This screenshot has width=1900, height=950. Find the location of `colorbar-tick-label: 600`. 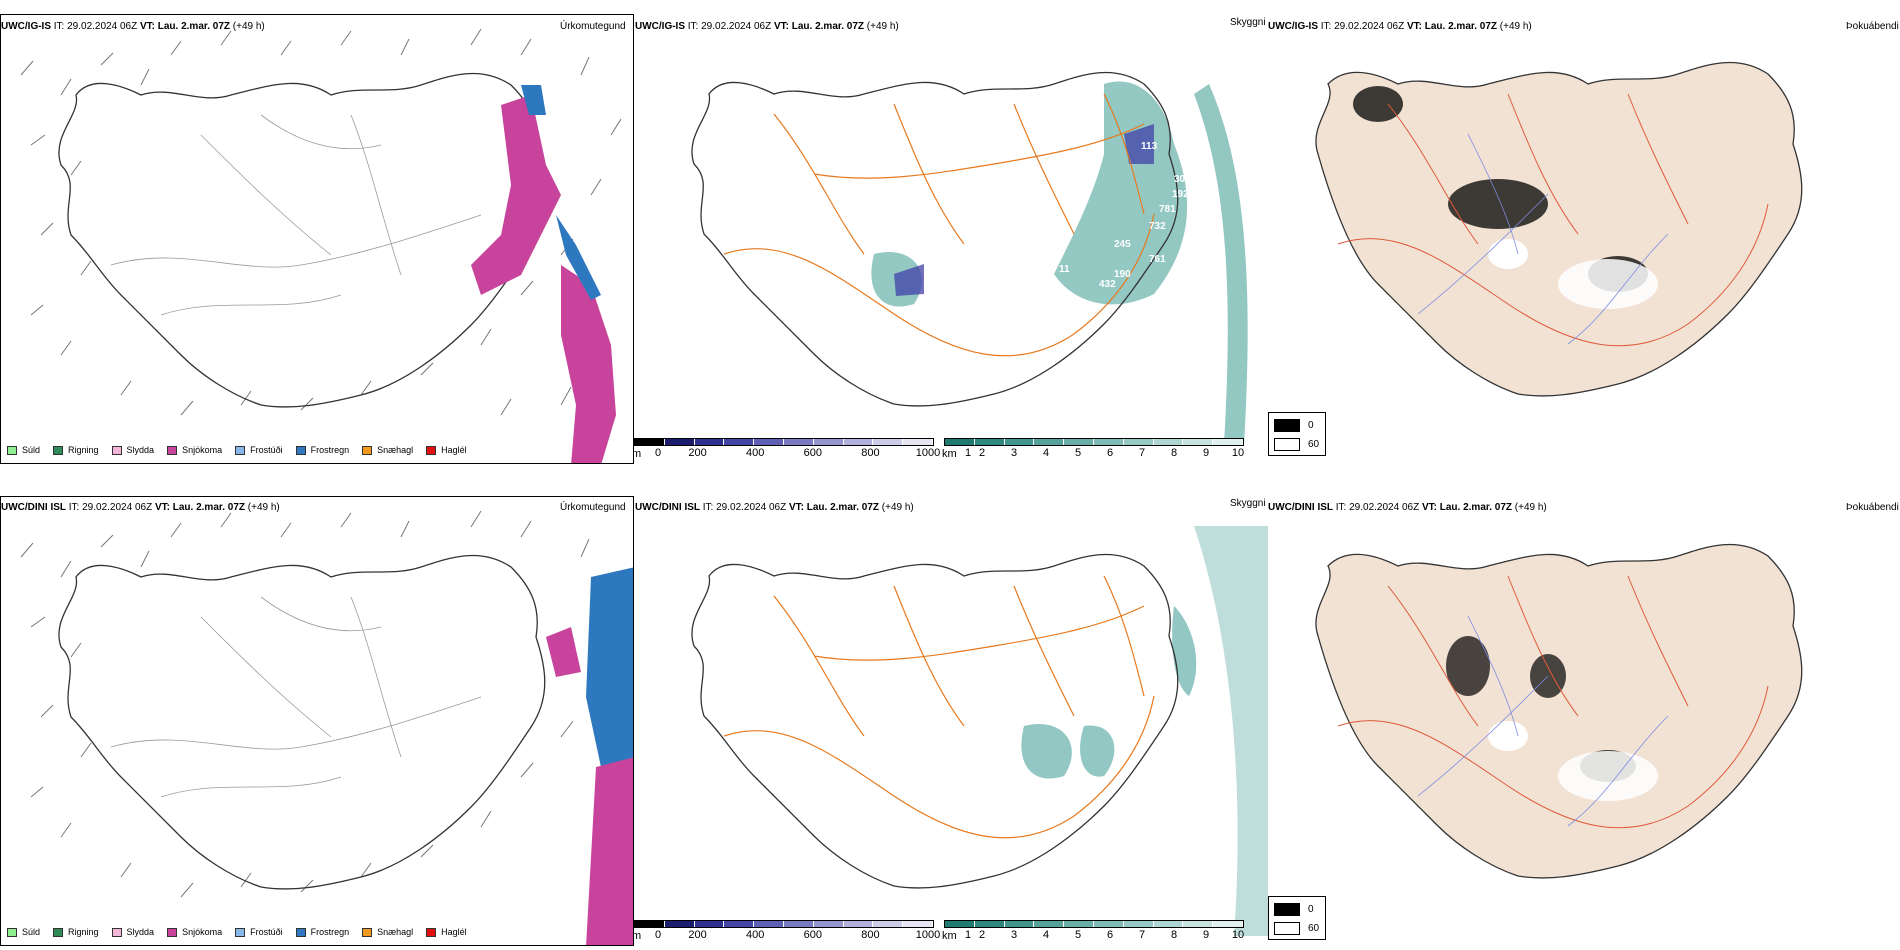

colorbar-tick-label: 600 is located at coordinates (812, 935).